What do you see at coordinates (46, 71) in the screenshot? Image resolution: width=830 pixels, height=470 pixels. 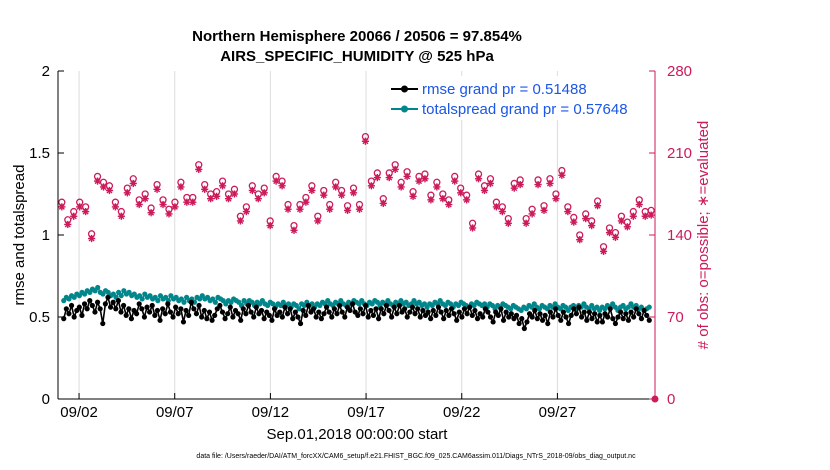 I see `y-left-tick-label: 2` at bounding box center [46, 71].